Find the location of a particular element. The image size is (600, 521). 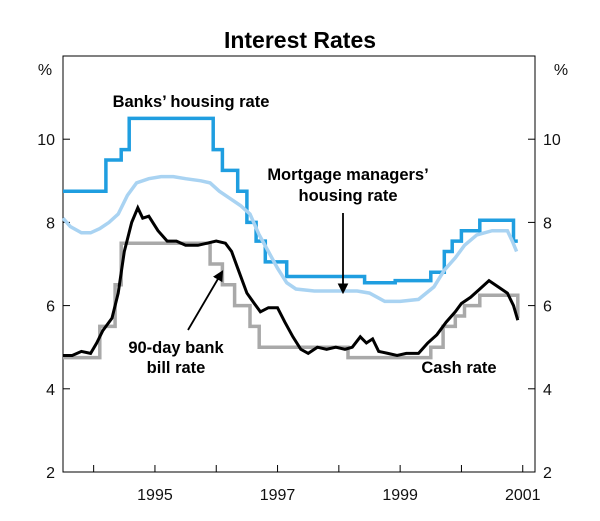

y-unit-right: % is located at coordinates (561, 70).